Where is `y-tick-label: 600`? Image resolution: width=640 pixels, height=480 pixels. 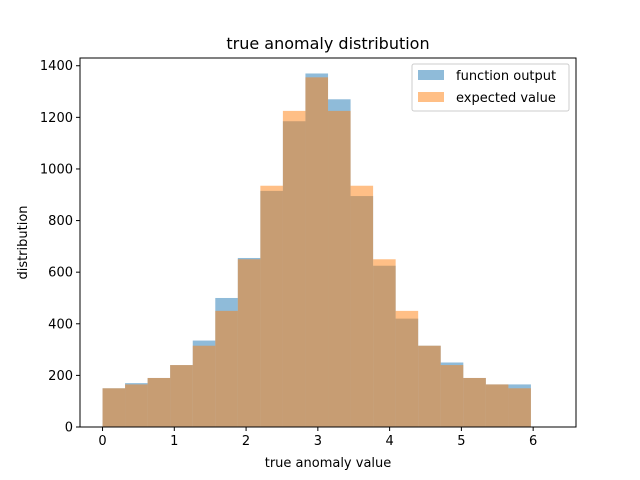 y-tick-label: 600 is located at coordinates (60, 273).